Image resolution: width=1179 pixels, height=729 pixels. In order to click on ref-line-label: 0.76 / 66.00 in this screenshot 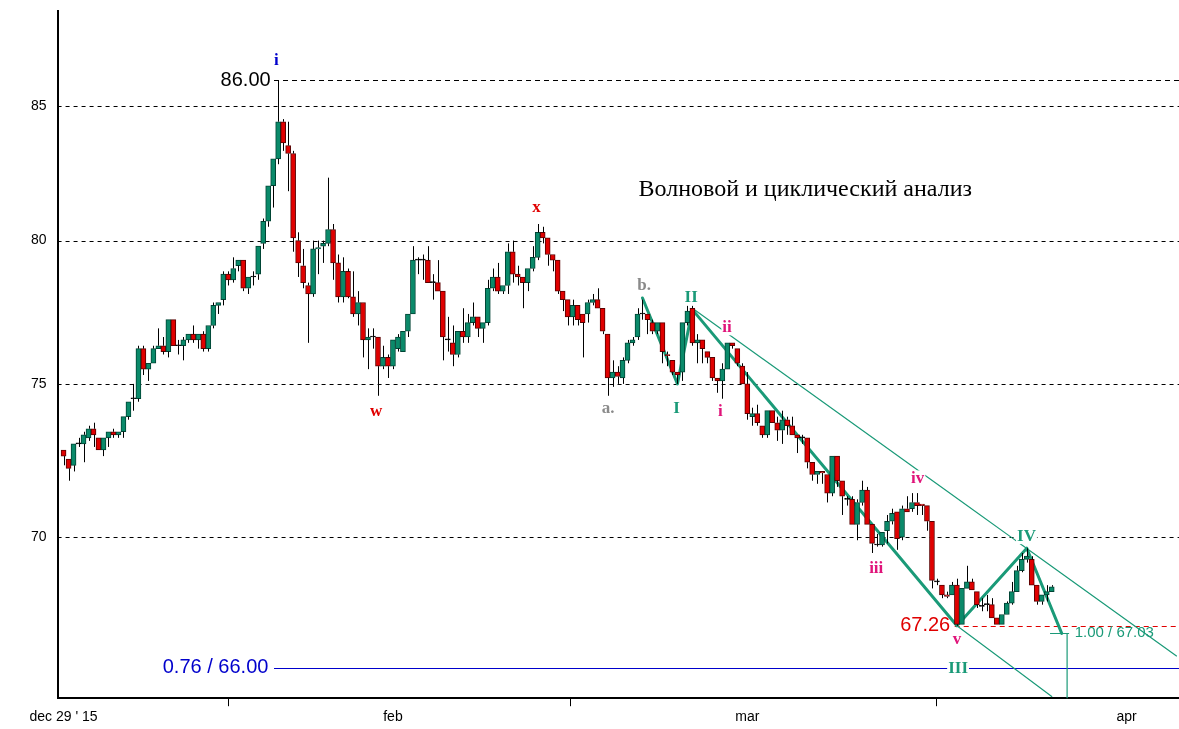, I will do `click(215, 666)`.